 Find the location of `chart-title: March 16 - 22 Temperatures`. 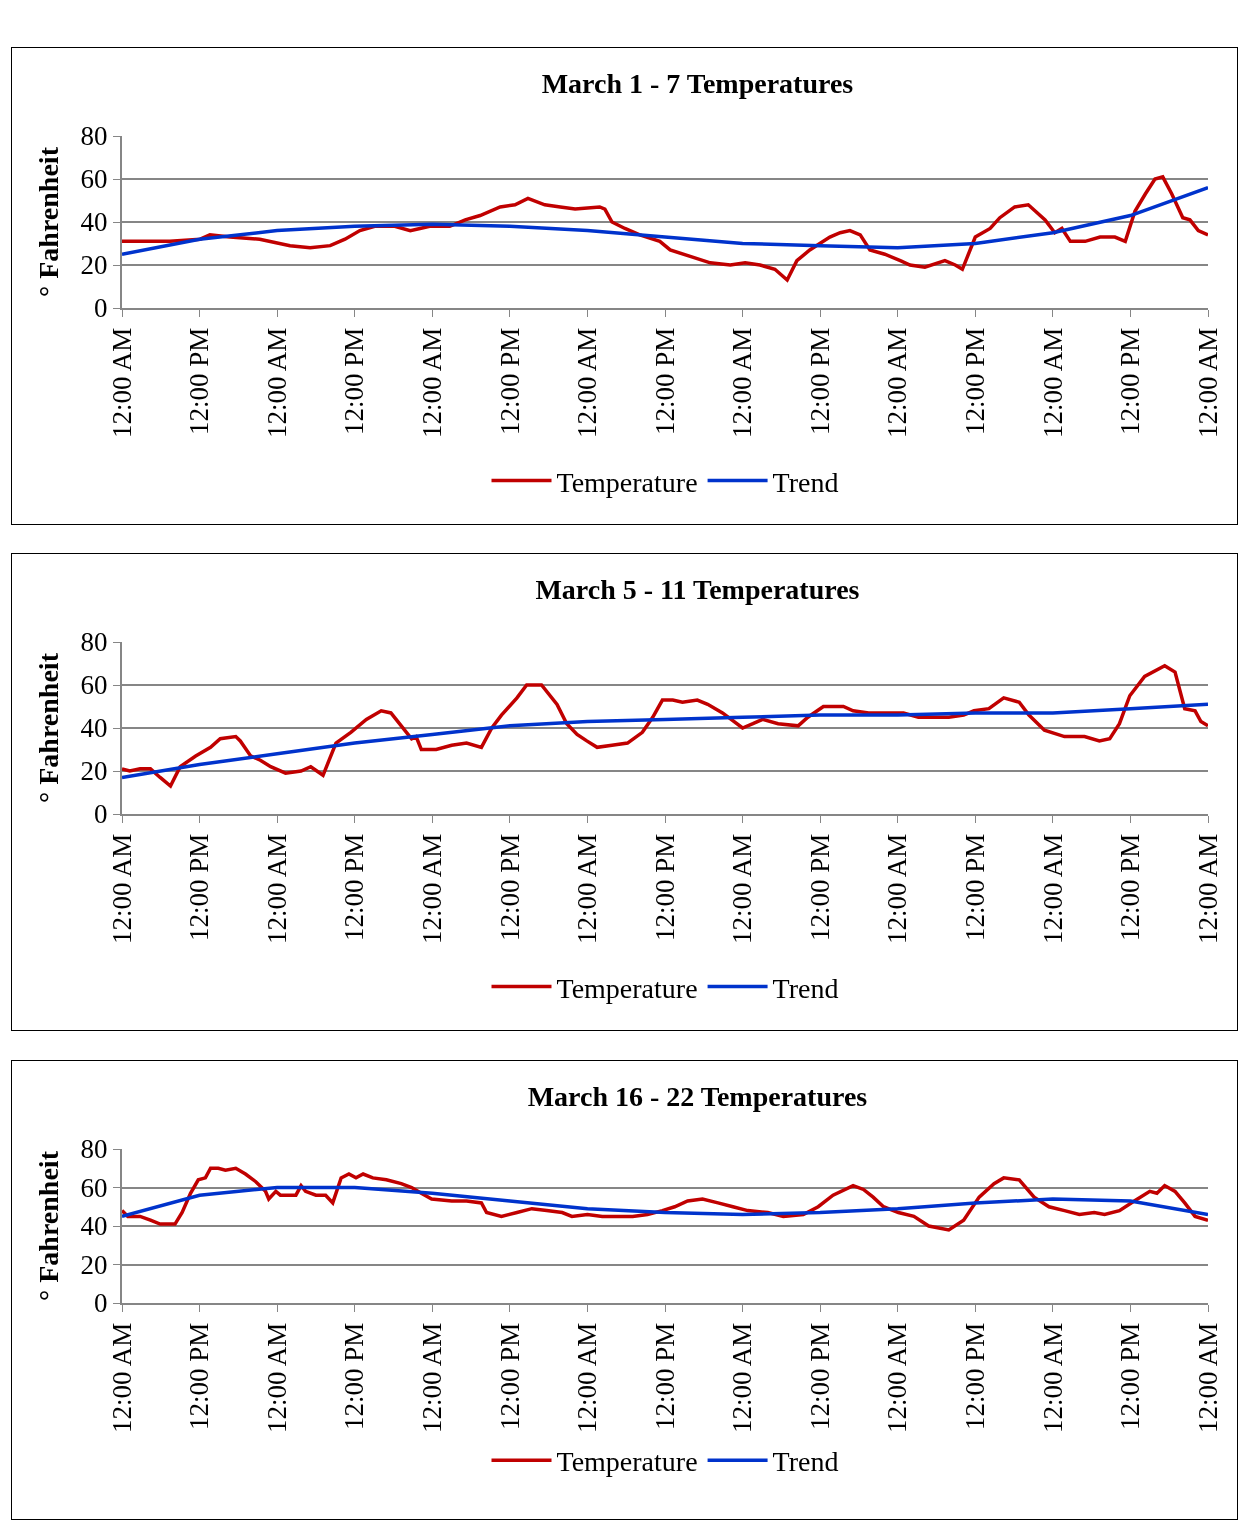

chart-title: March 16 - 22 Temperatures is located at coordinates (697, 1096).